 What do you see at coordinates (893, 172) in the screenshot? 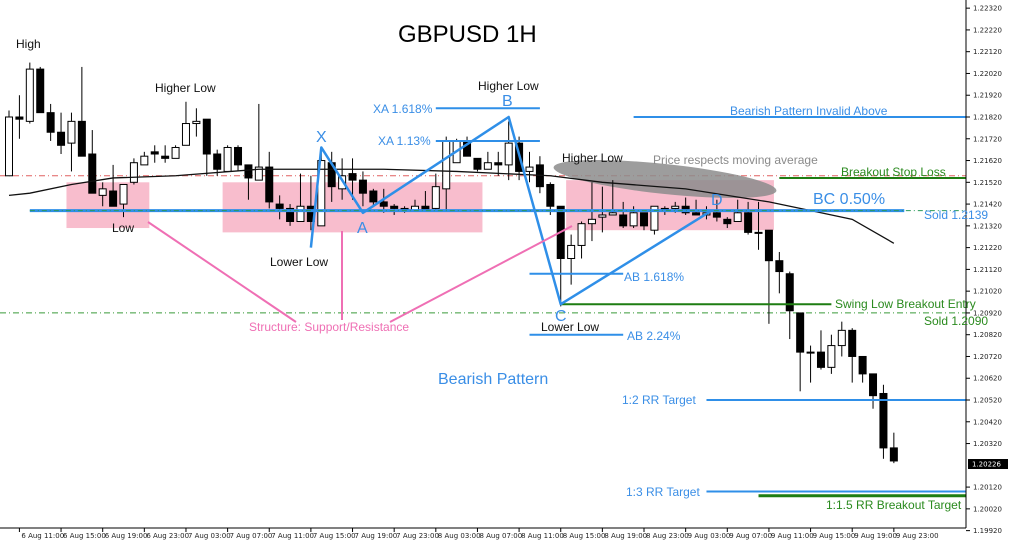
I see `level-label-stop-loss: Breakout Stop Loss` at bounding box center [893, 172].